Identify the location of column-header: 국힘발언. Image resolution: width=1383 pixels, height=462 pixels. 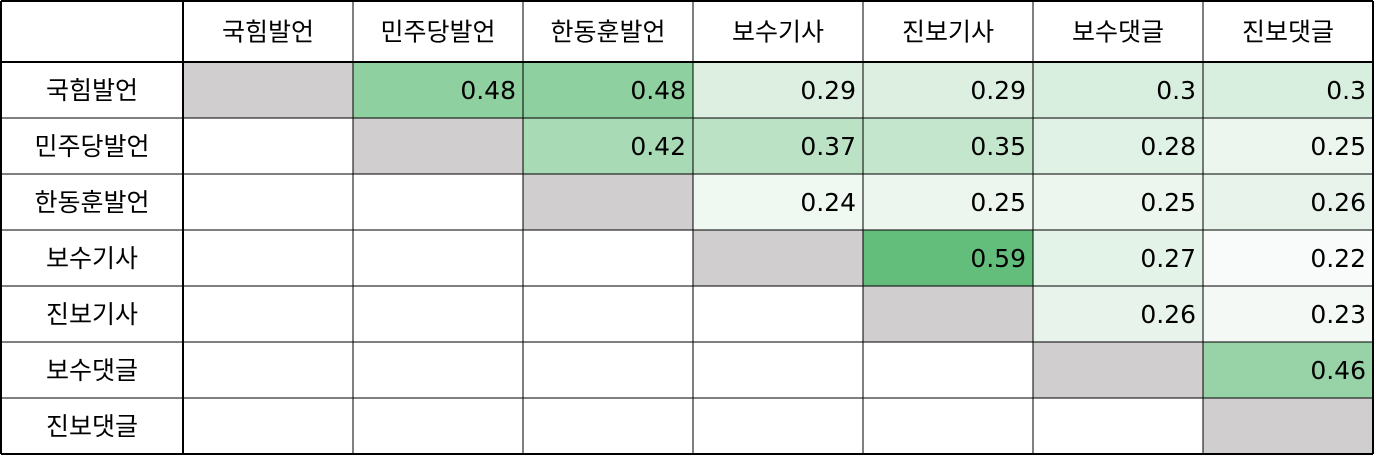
(268, 32).